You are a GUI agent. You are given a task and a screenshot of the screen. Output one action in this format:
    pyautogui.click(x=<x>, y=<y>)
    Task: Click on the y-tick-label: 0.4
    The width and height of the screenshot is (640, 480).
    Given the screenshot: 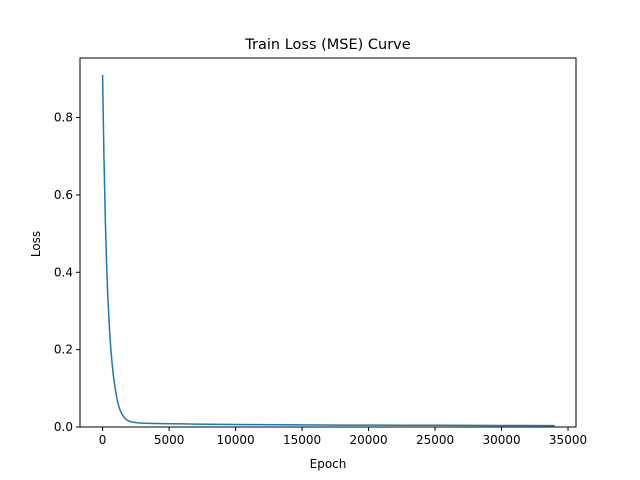 What is the action you would take?
    pyautogui.click(x=63, y=272)
    